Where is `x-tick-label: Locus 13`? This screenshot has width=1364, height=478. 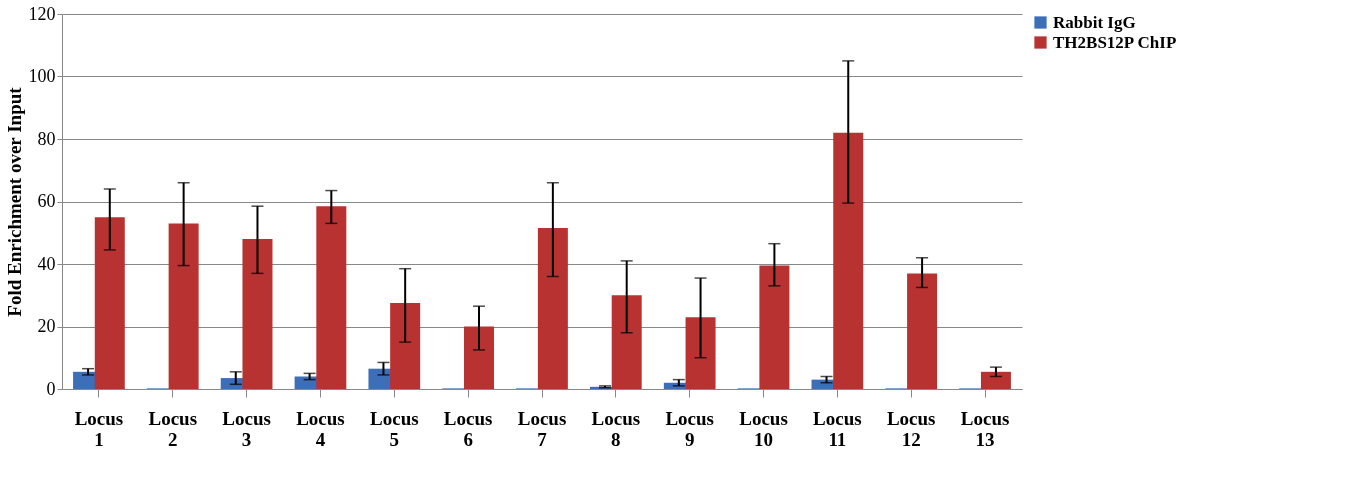
x-tick-label: Locus 13 is located at coordinates (985, 428).